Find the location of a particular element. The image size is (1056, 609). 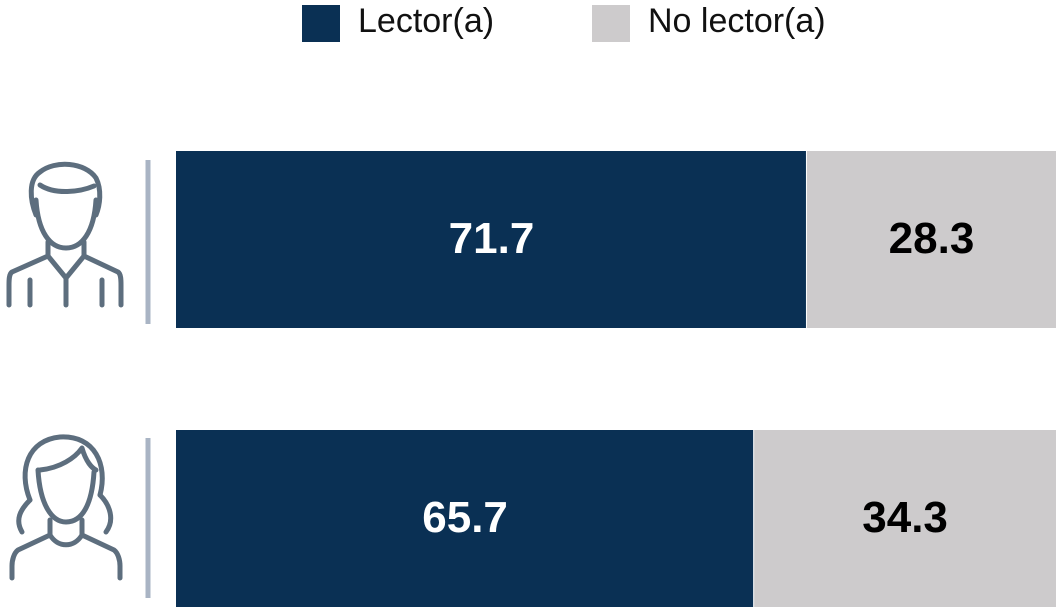

man-icon is located at coordinates (65, 234).